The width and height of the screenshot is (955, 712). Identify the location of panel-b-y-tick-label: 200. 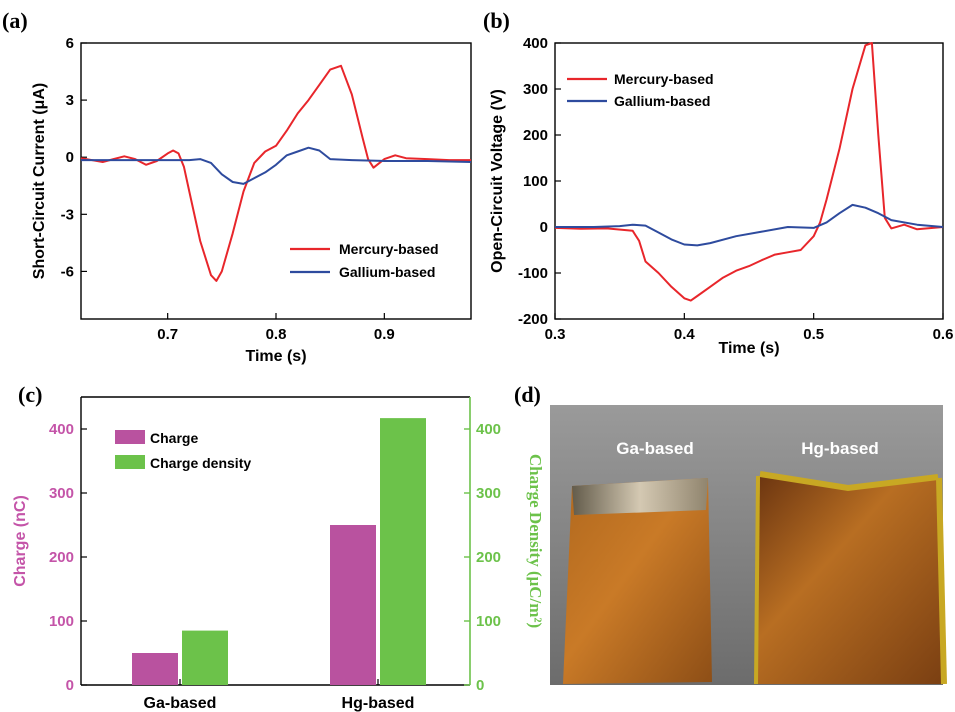
(535, 135).